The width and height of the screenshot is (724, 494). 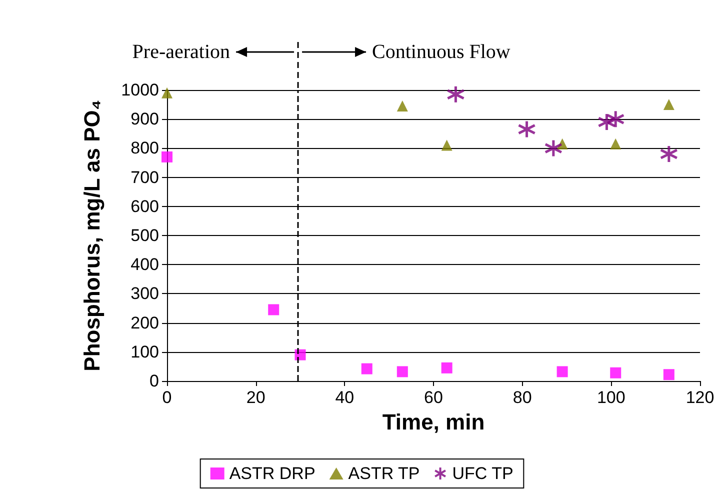 I want to click on y-tick-label: 500, so click(x=144, y=235).